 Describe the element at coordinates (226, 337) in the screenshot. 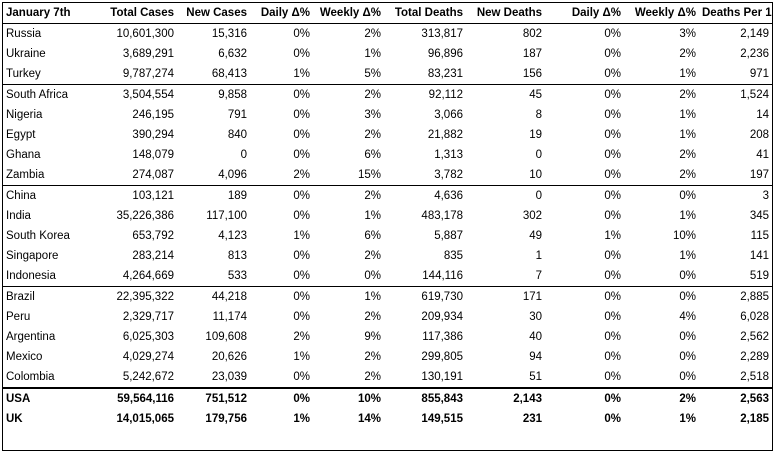

I see `value-cell: 109,608` at that location.